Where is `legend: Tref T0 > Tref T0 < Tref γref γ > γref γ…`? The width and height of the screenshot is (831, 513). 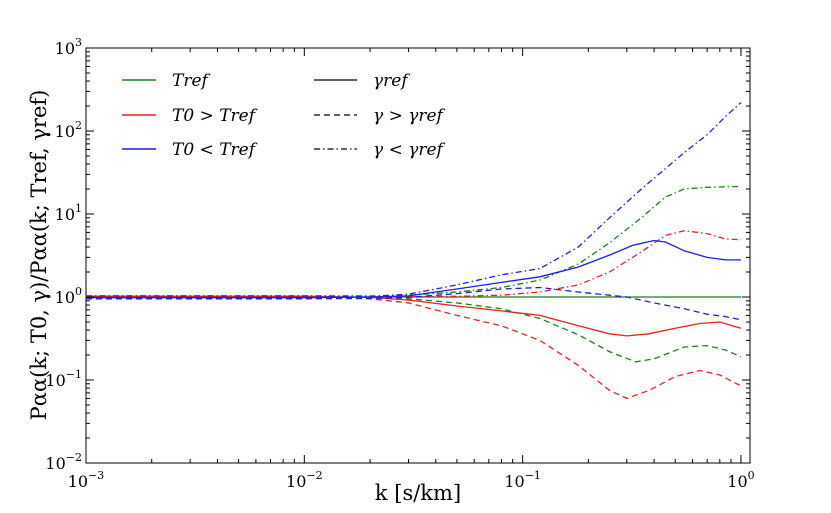
legend: Tref T0 > Tref T0 < Tref γref γ > γref γ… is located at coordinates (284, 115).